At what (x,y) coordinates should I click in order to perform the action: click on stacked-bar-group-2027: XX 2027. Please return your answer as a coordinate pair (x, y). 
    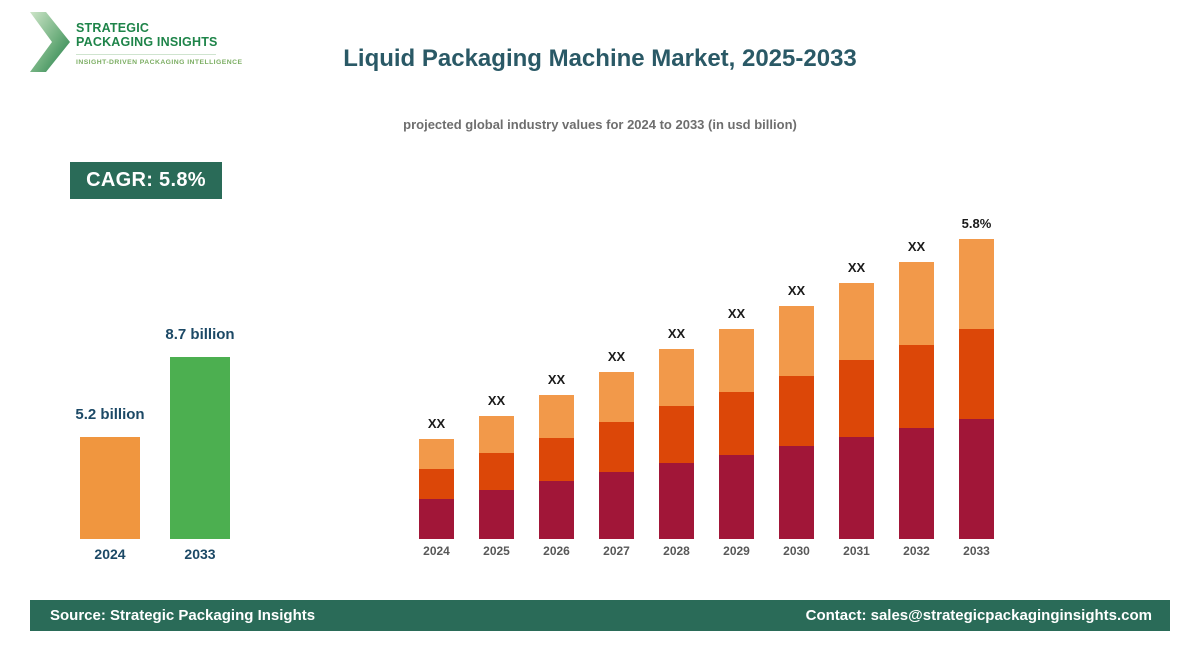
    Looking at the image, I should click on (616, 453).